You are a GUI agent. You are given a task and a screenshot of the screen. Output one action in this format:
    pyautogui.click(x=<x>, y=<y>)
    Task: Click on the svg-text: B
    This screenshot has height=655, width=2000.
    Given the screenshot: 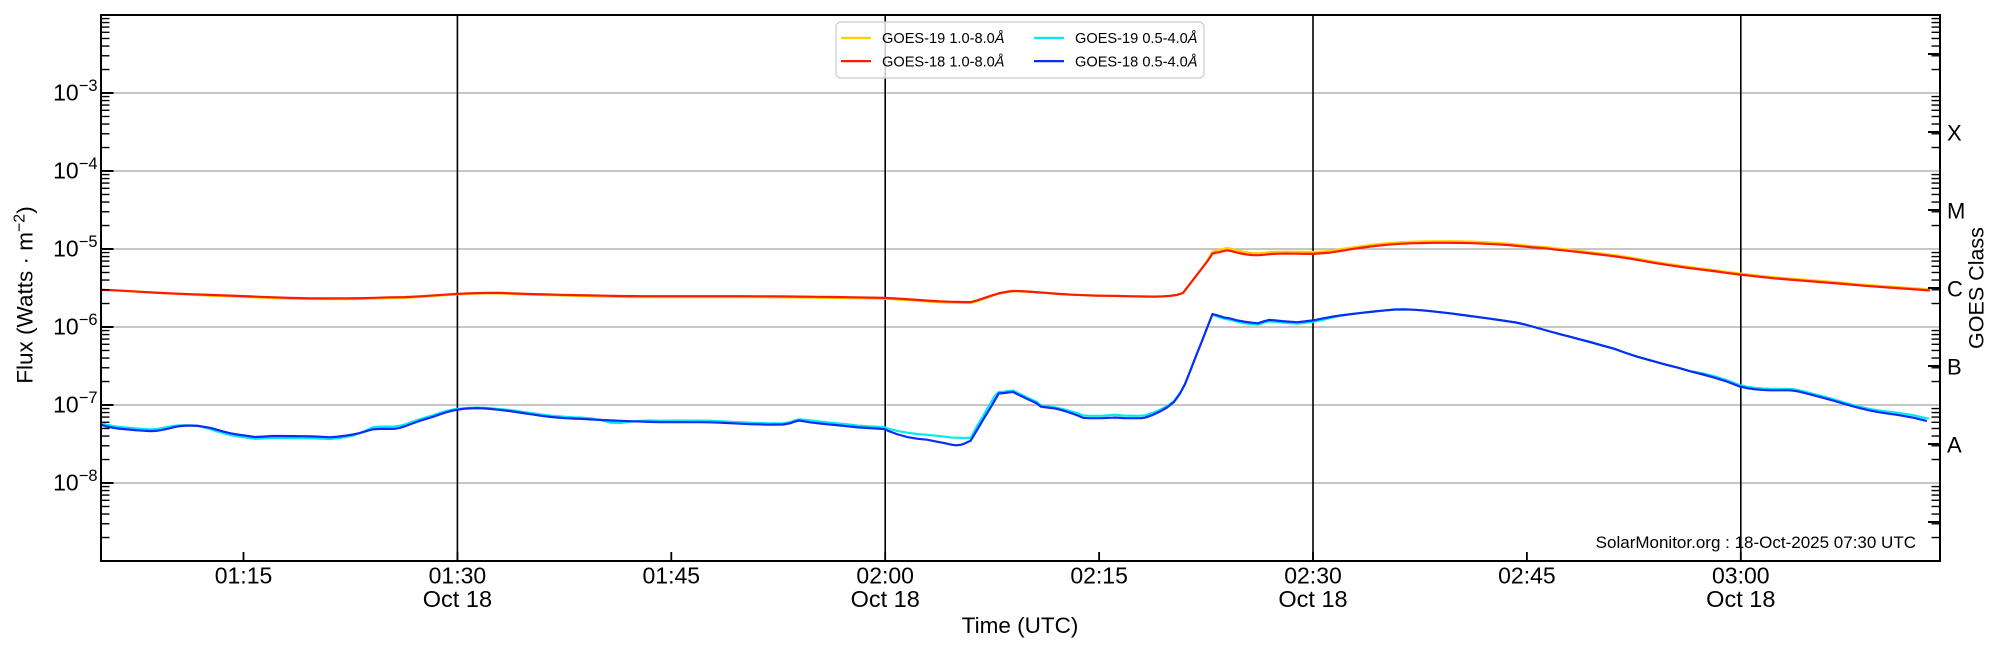 What is the action you would take?
    pyautogui.click(x=1954, y=367)
    